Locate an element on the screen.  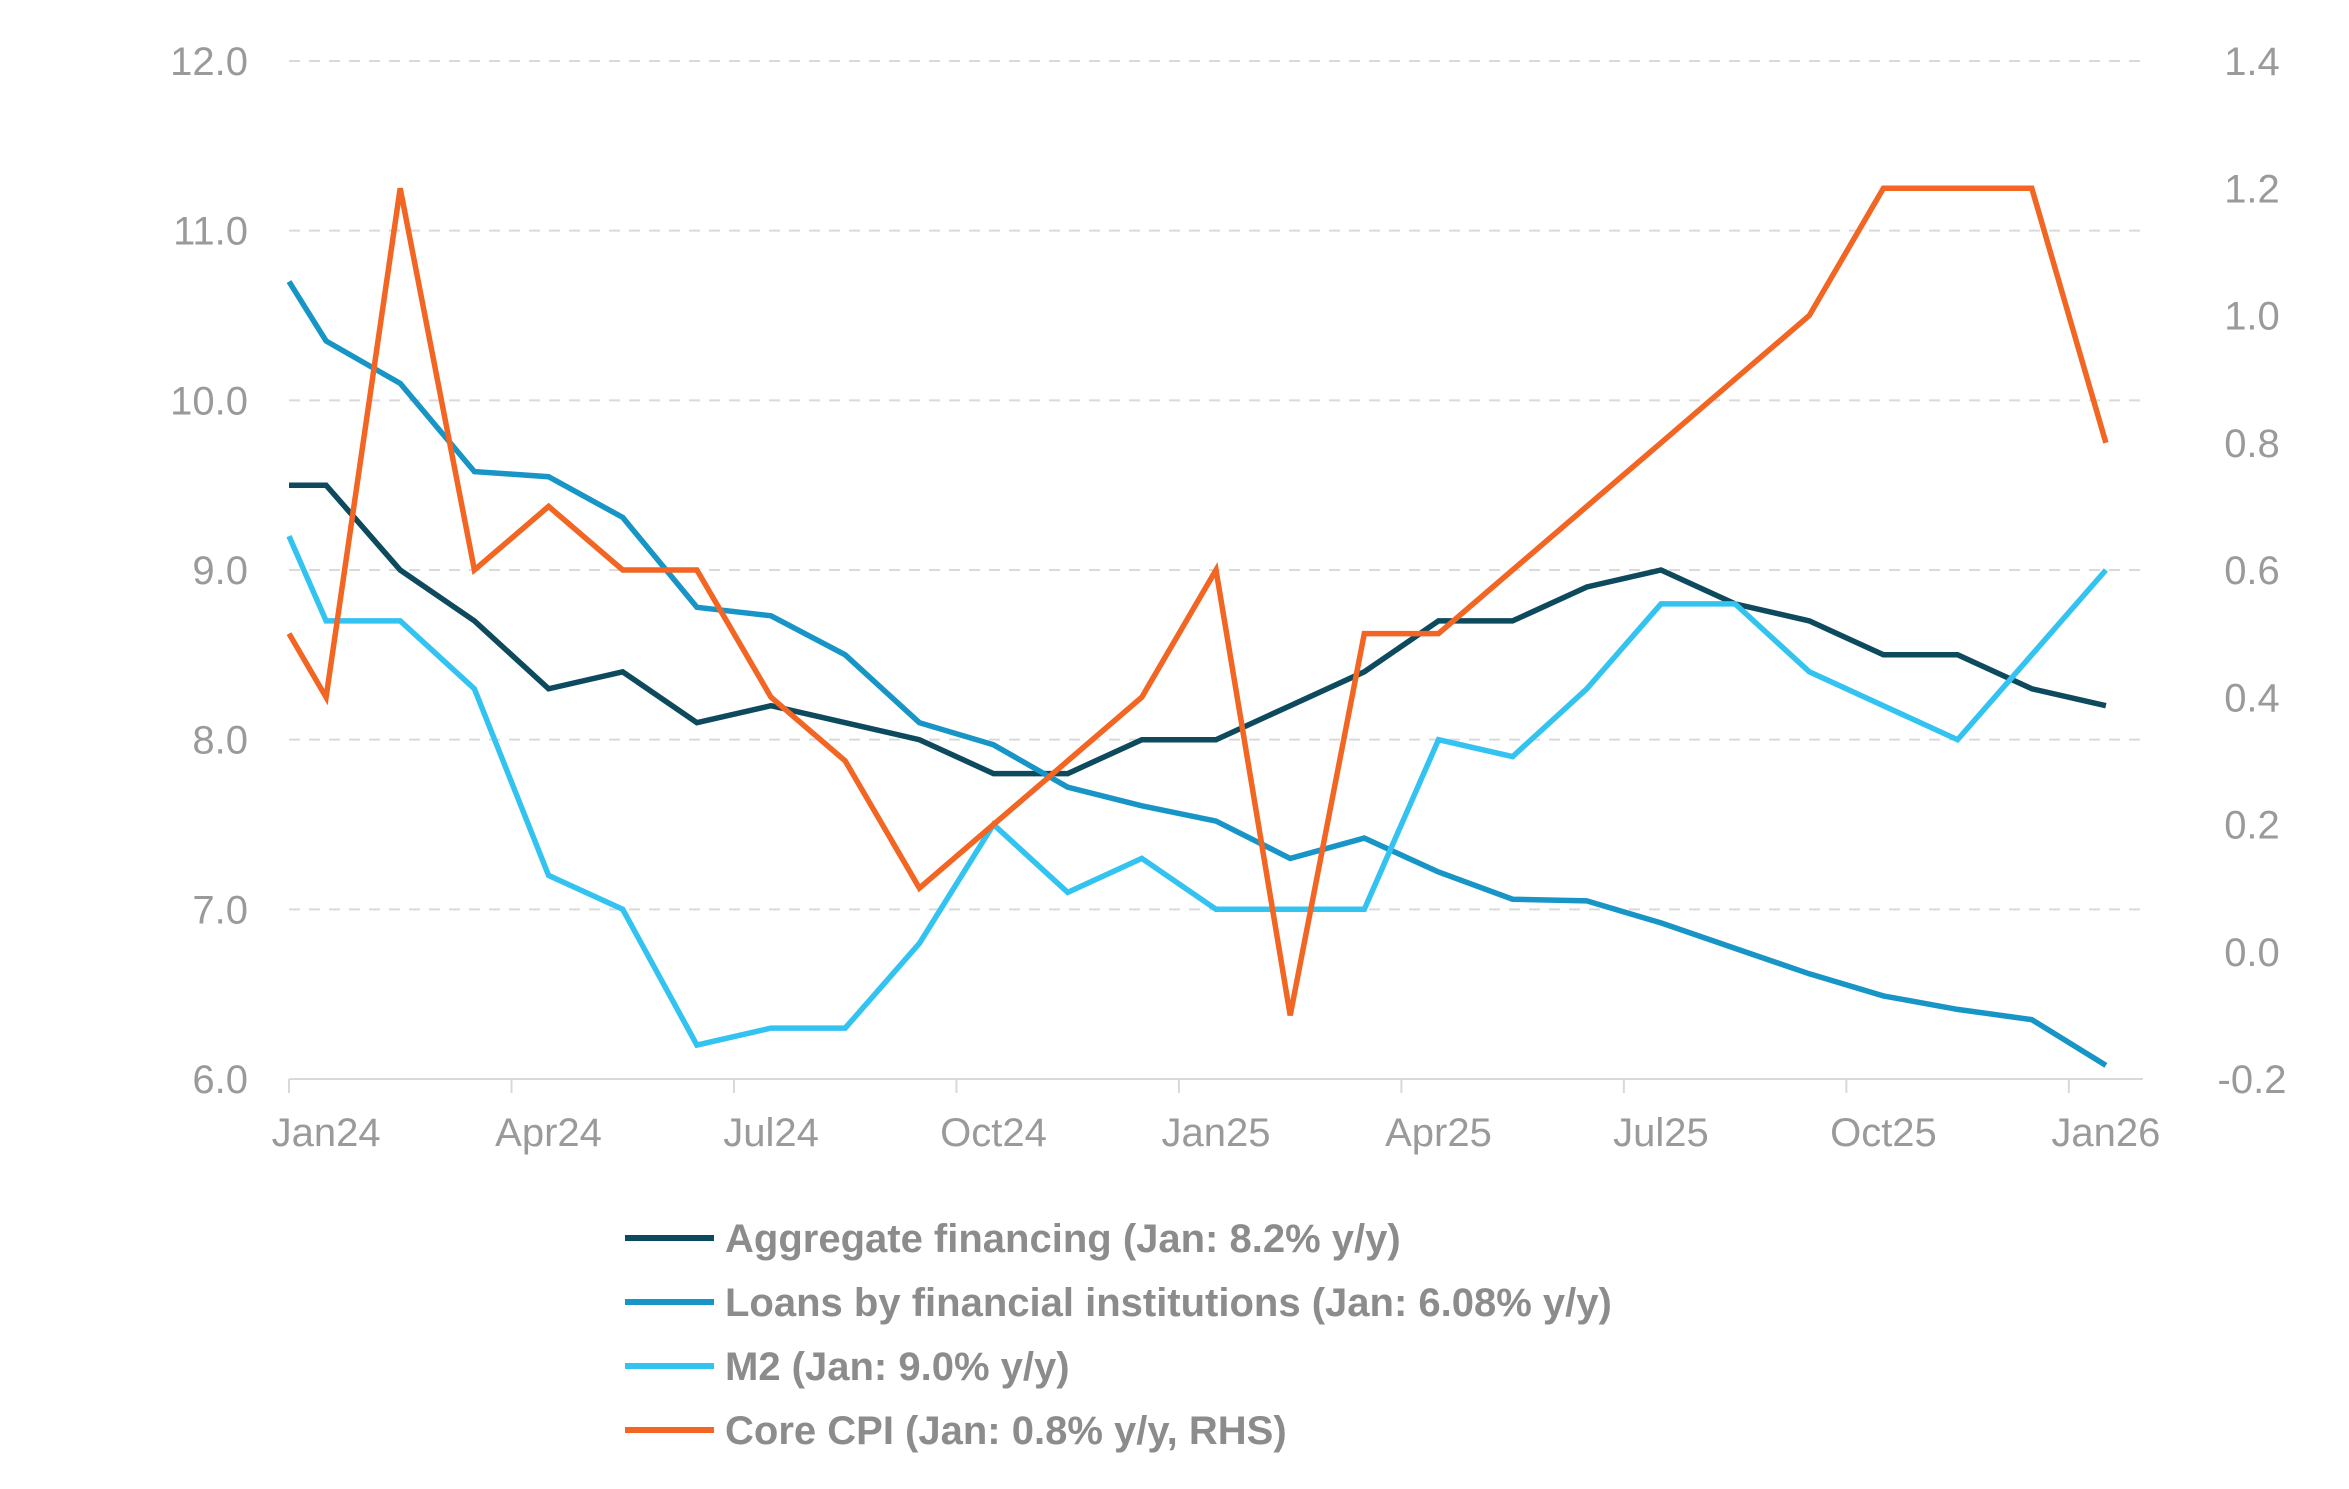
left-tick-label: 6.0 is located at coordinates (220, 1080).